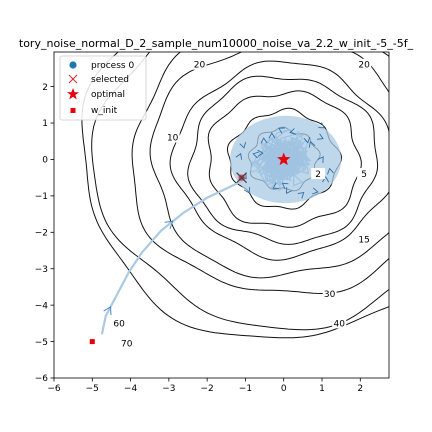 This screenshot has width=432, height=432. I want to click on legend-process-label: process 0, so click(112, 66).